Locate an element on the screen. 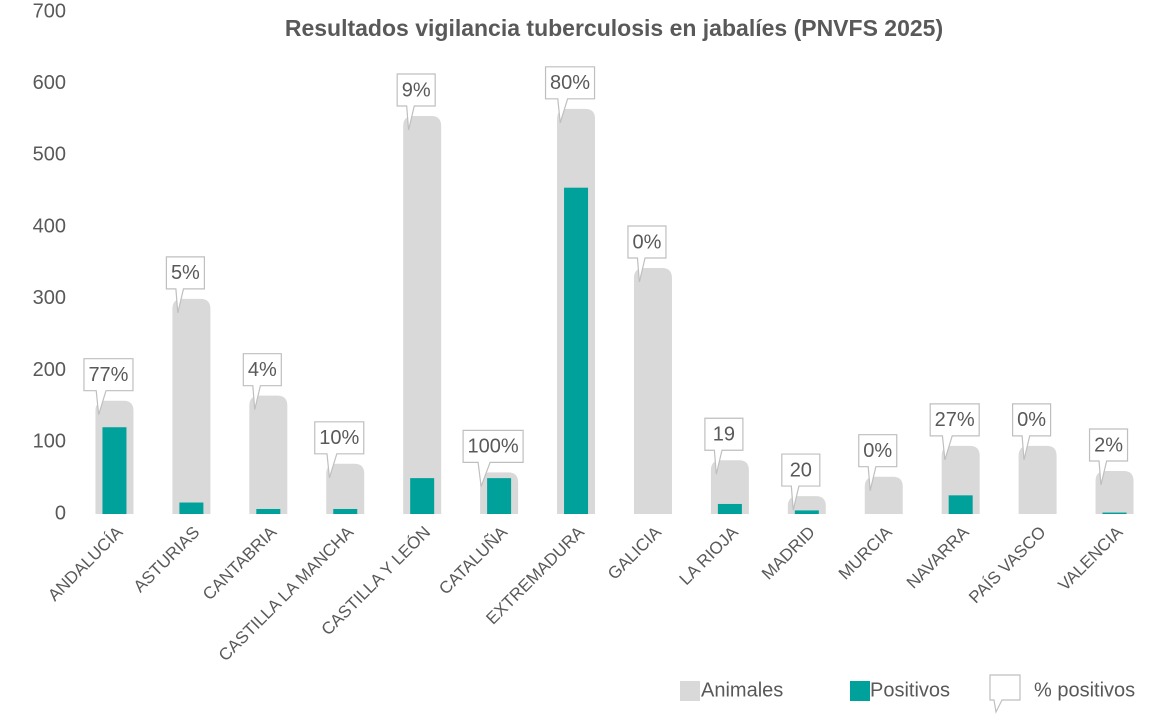  y-tick-label: 600 is located at coordinates (49, 83).